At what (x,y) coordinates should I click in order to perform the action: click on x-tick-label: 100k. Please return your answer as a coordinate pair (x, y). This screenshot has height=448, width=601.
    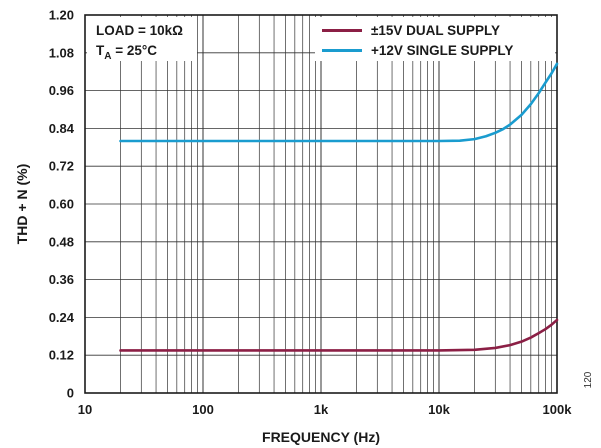
    Looking at the image, I should click on (558, 409).